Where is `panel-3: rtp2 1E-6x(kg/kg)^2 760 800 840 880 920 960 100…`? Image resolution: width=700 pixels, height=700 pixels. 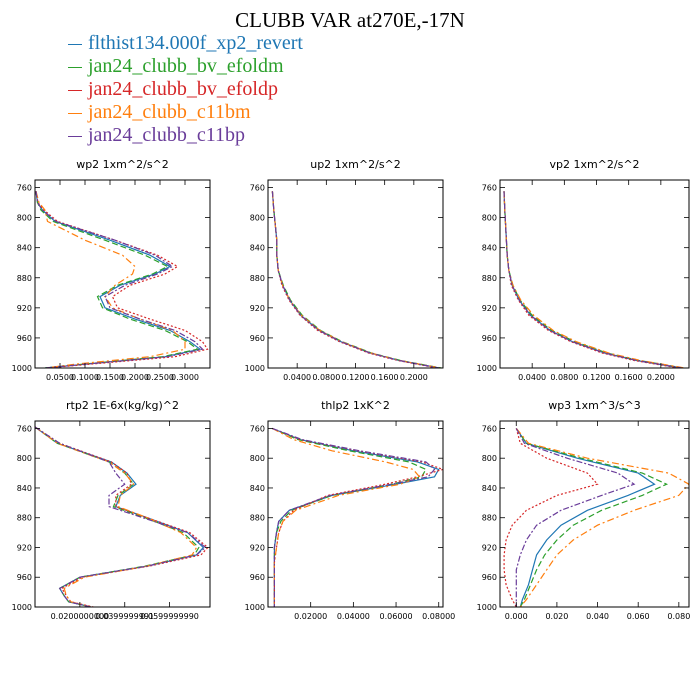
panel-3: rtp2 1E-6x(kg/kg)^2 760 800 840 880 920 960 100… is located at coordinates (111, 510).